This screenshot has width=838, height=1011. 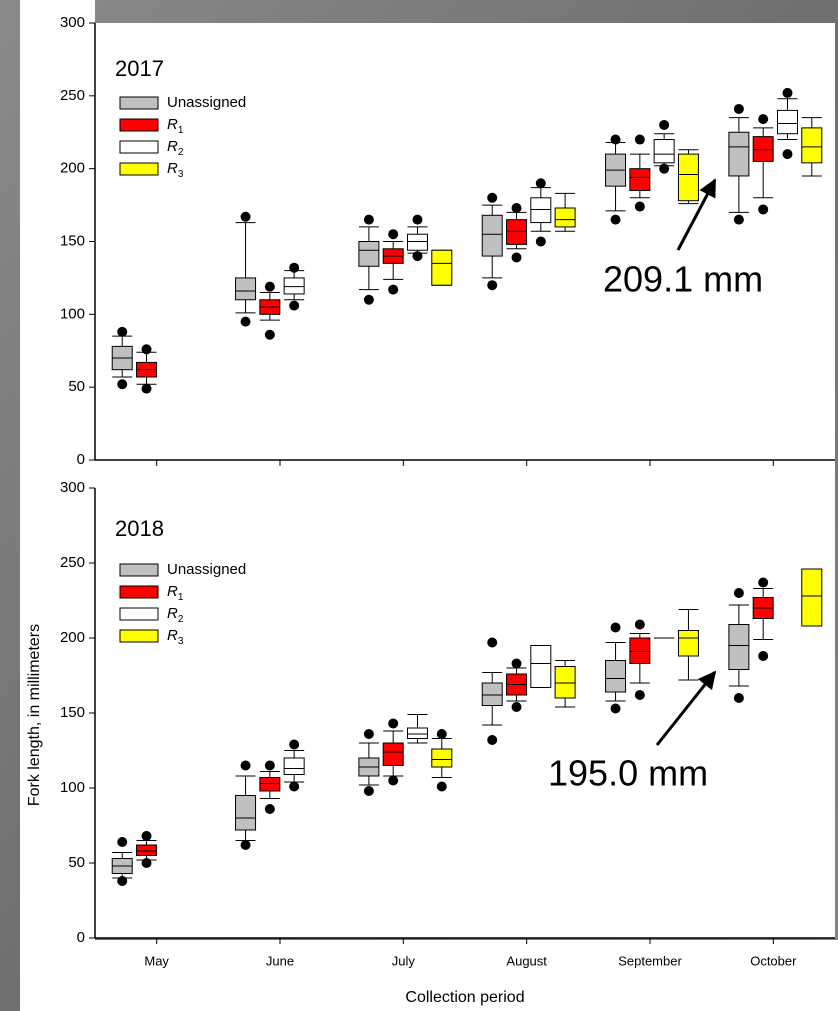 What do you see at coordinates (696, 214) in the screenshot?
I see `annotation-arrow` at bounding box center [696, 214].